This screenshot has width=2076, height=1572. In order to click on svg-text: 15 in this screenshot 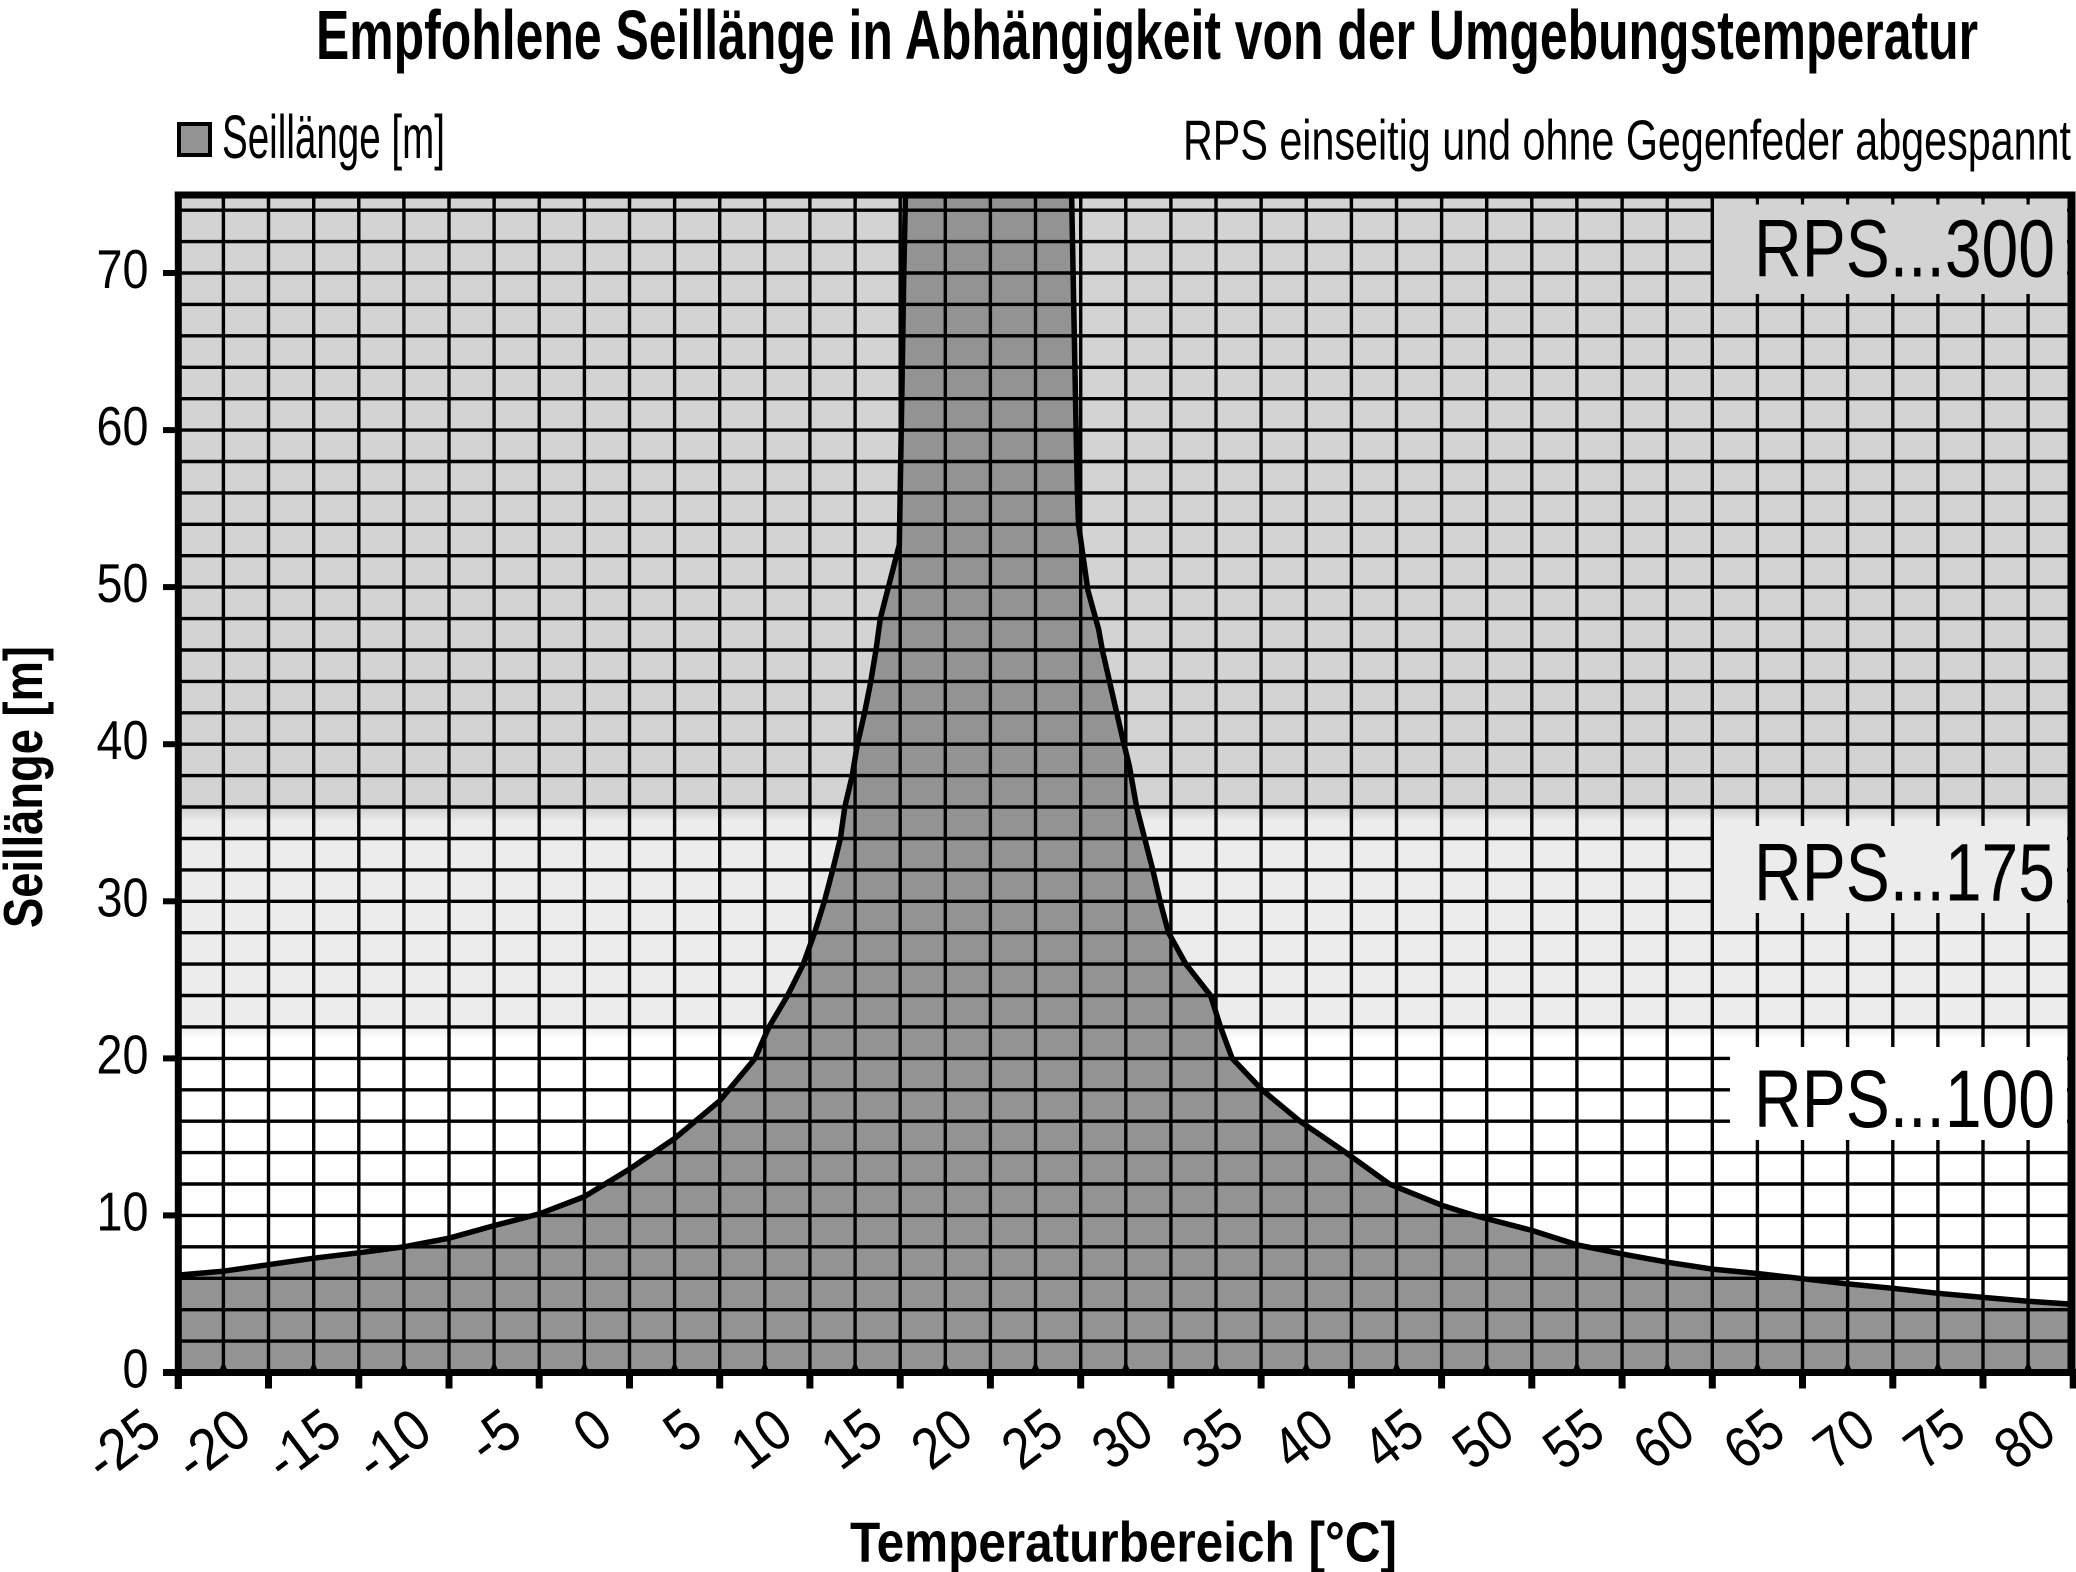, I will do `click(851, 1439)`.